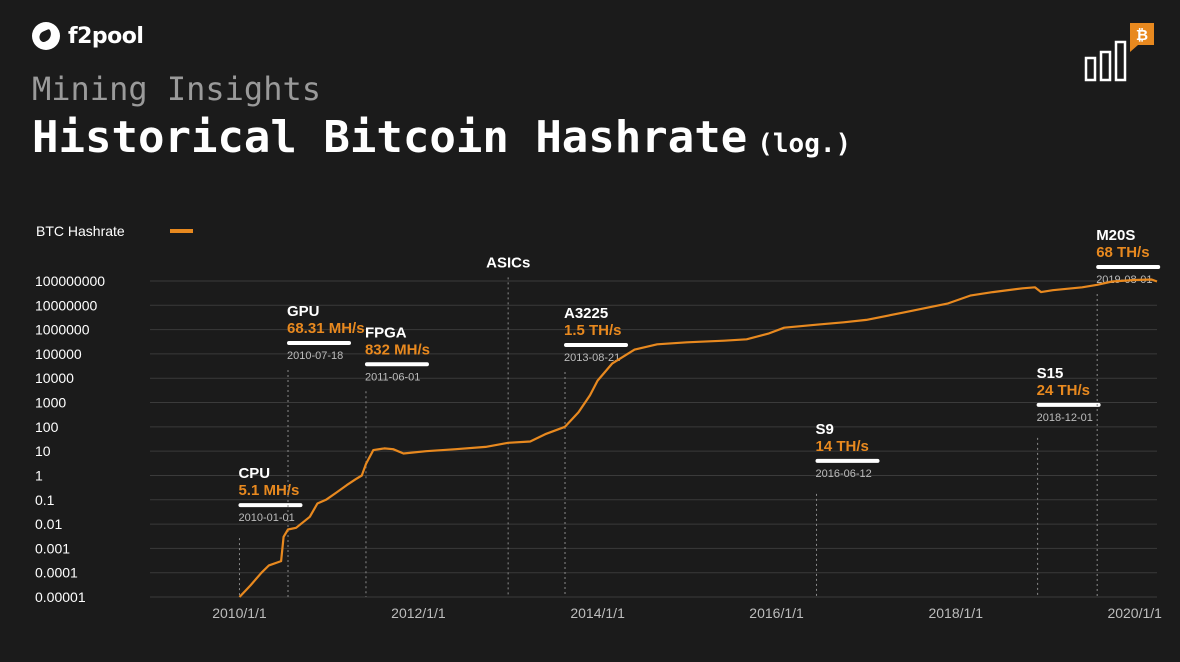 The image size is (1180, 662). I want to click on y-tick-label: 100000000, so click(70, 281).